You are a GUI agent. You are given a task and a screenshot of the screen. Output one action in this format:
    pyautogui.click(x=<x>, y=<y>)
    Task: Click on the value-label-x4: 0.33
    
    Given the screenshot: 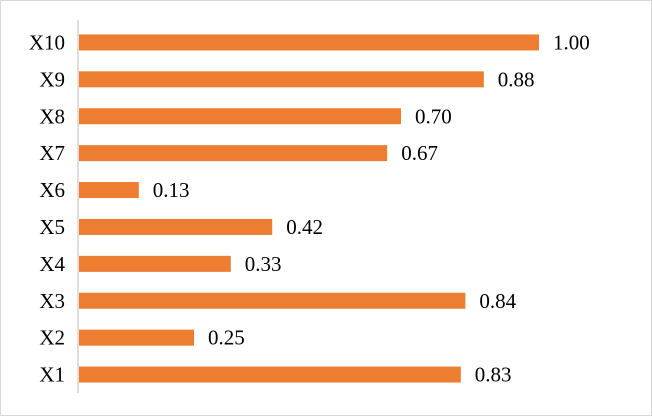 What is the action you would take?
    pyautogui.click(x=263, y=264)
    